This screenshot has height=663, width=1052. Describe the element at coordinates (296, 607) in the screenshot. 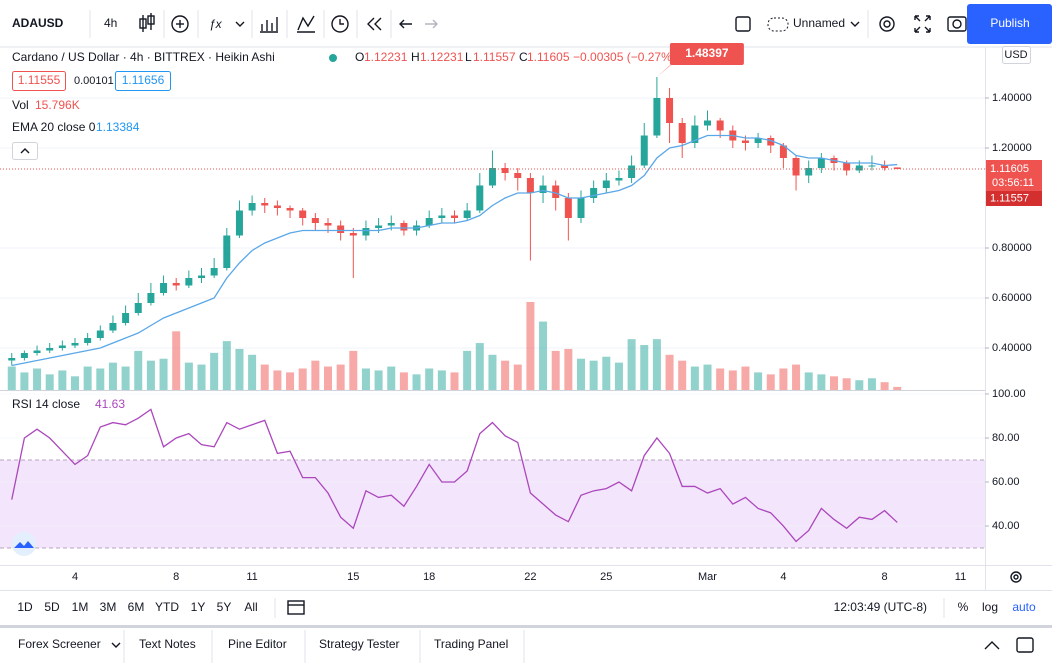

I see `goto-date-icon` at that location.